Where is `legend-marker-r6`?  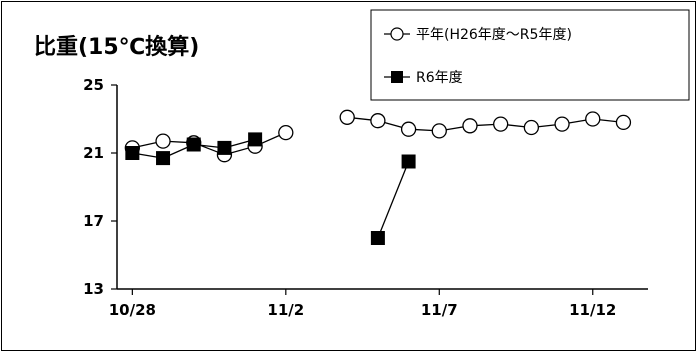
legend-marker-r6 is located at coordinates (397, 77).